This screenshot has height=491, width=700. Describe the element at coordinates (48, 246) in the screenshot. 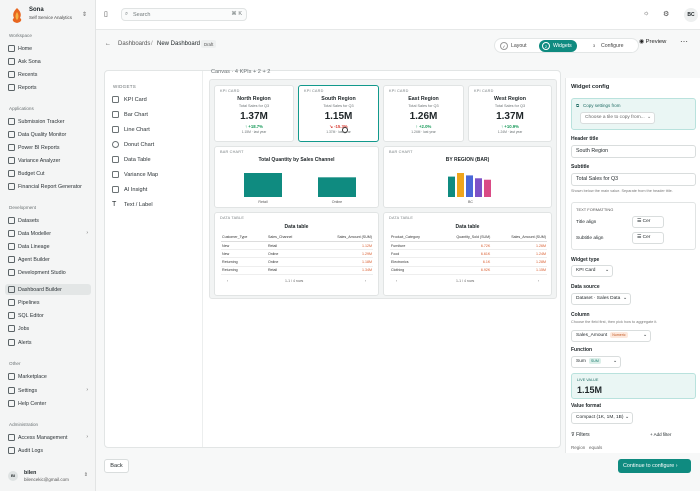

I see `sidebar-item-data-lineage: Data Lineage` at that location.